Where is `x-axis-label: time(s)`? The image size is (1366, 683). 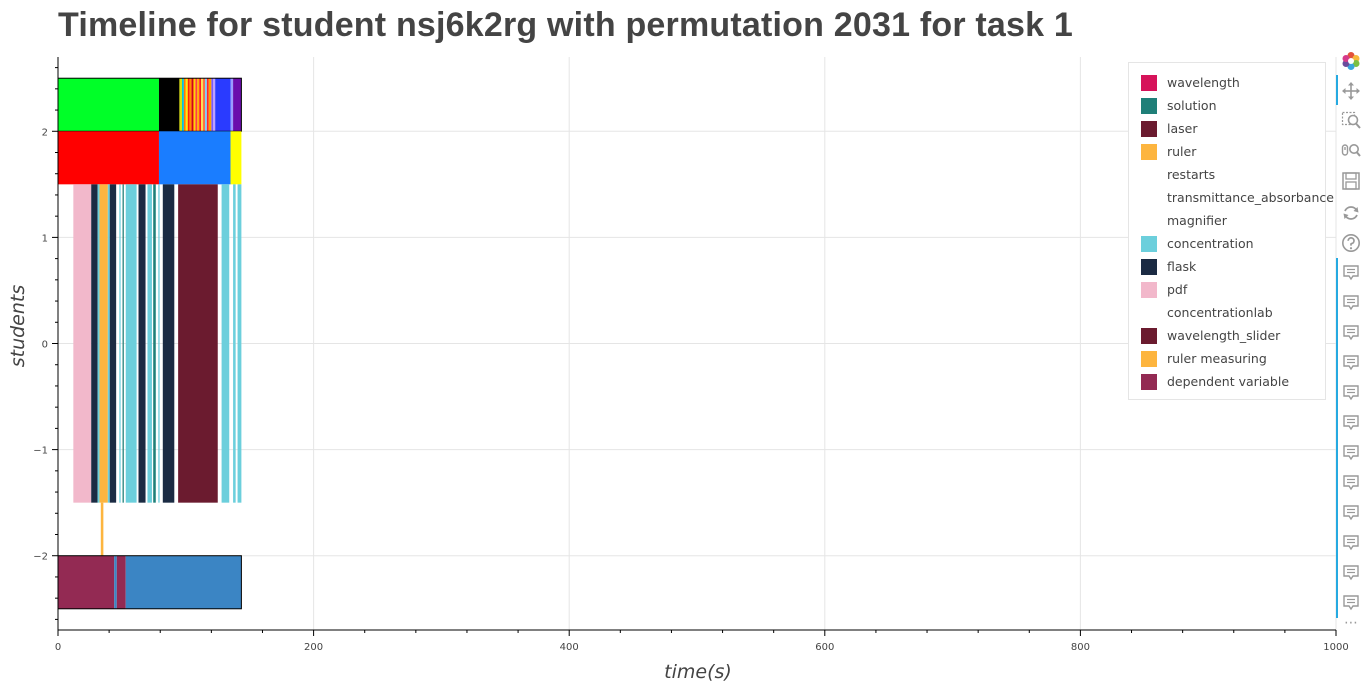 x-axis-label: time(s) is located at coordinates (698, 672).